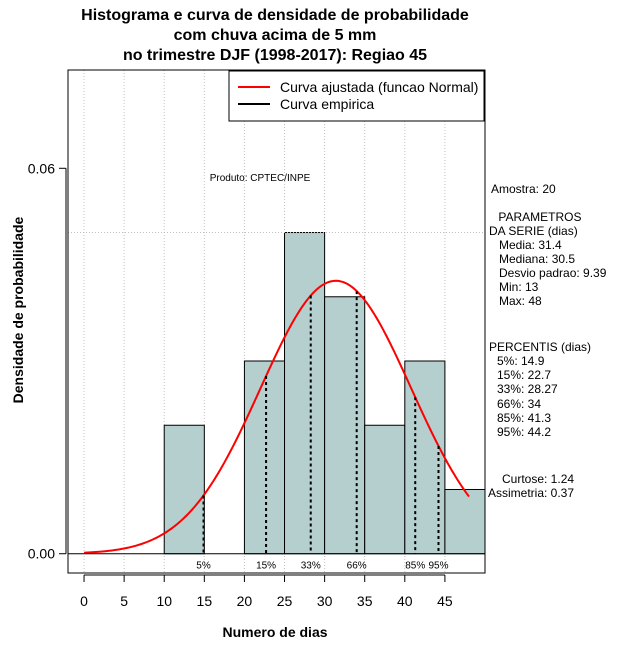  I want to click on param-max: Max: 48, so click(520, 301).